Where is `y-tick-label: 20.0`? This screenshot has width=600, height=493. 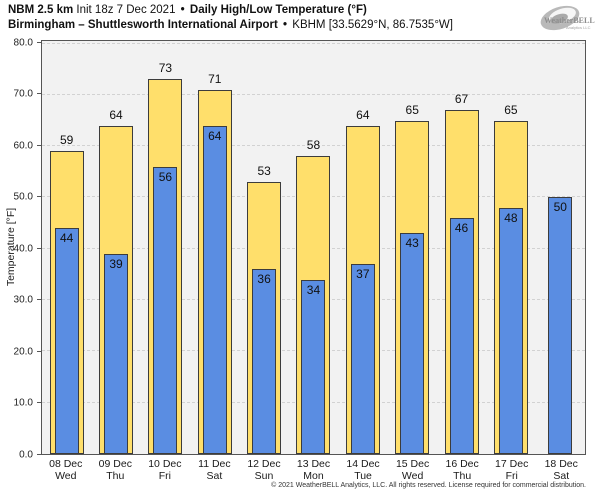 y-tick-label: 20.0 is located at coordinates (23, 352).